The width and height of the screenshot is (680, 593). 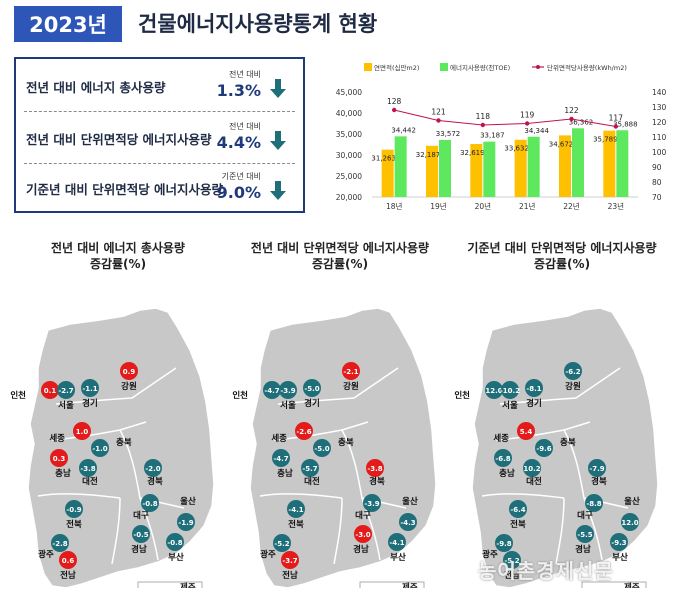 I want to click on bar-data-label: 35,888, so click(x=625, y=124).